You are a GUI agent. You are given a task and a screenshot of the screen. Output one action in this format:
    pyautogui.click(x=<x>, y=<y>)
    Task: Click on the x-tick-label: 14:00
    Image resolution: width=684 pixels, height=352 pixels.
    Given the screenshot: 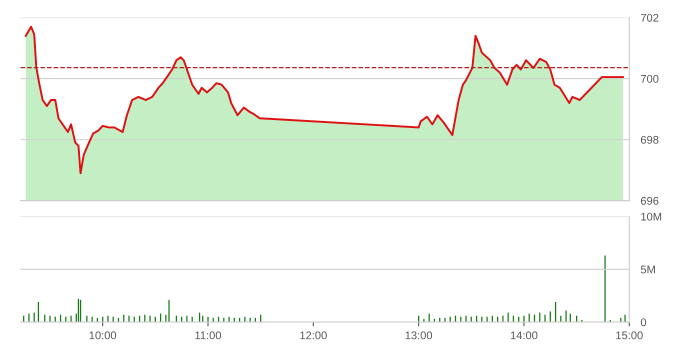 What is the action you would take?
    pyautogui.click(x=524, y=335)
    